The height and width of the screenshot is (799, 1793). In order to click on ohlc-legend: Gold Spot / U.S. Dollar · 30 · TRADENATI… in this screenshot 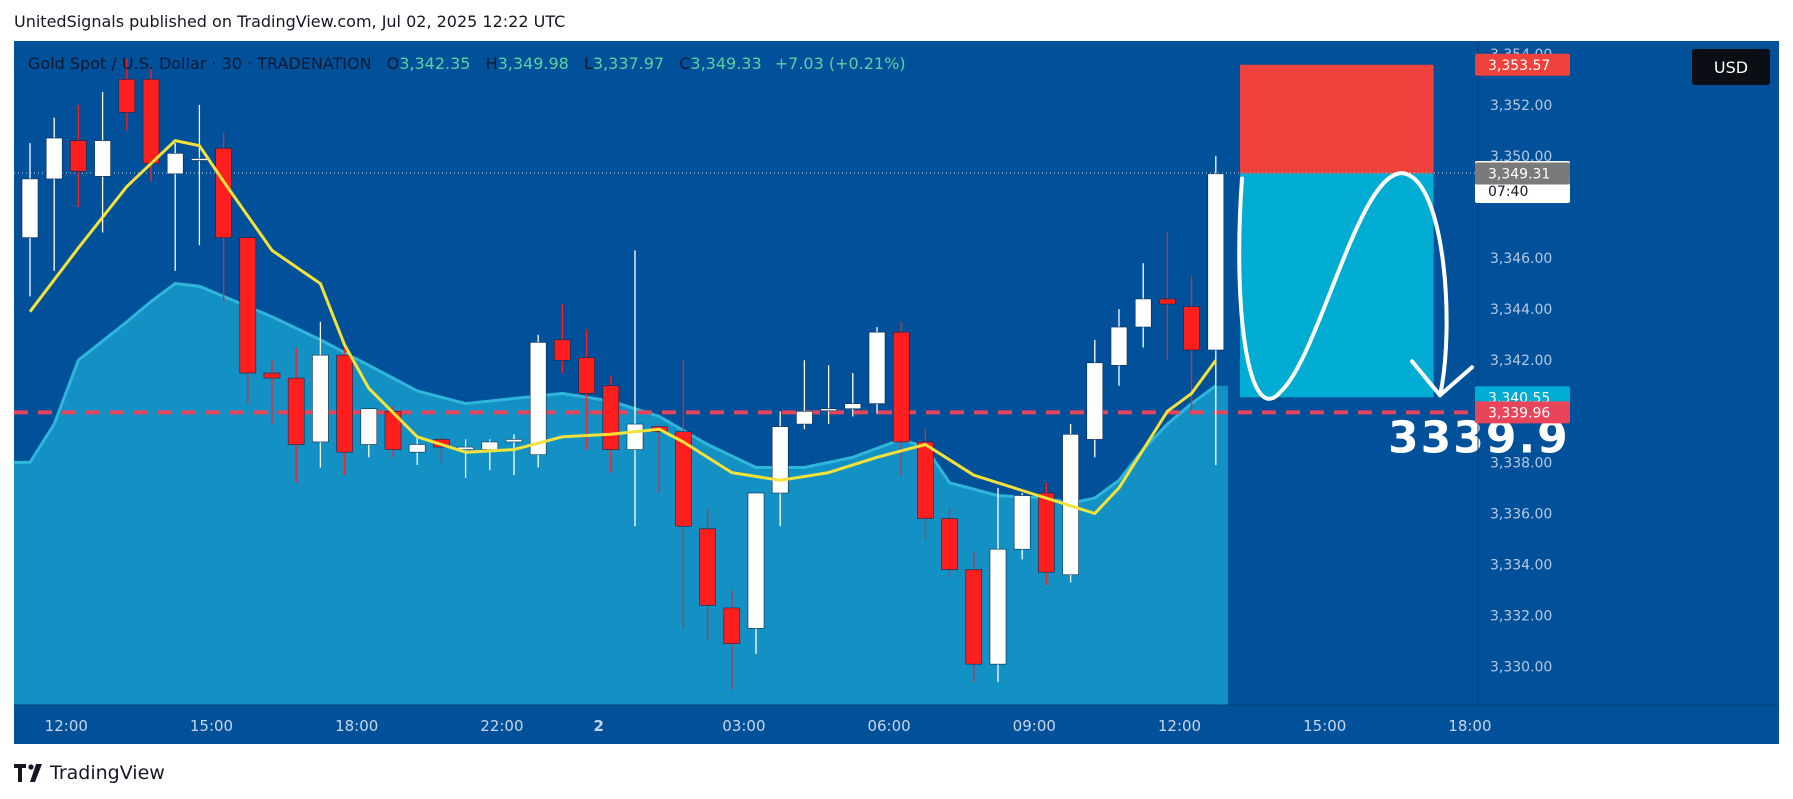, I will do `click(467, 63)`.